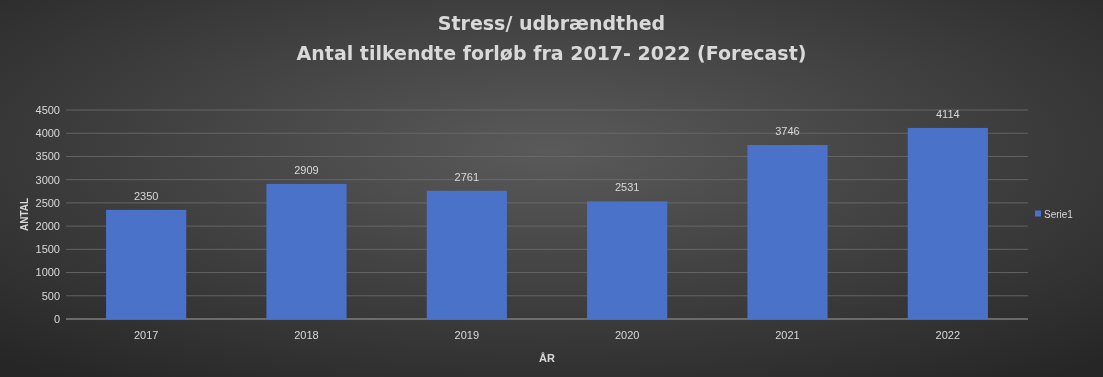 Image resolution: width=1103 pixels, height=377 pixels. Describe the element at coordinates (1059, 214) in the screenshot. I see `legend-label: Serie1` at that location.